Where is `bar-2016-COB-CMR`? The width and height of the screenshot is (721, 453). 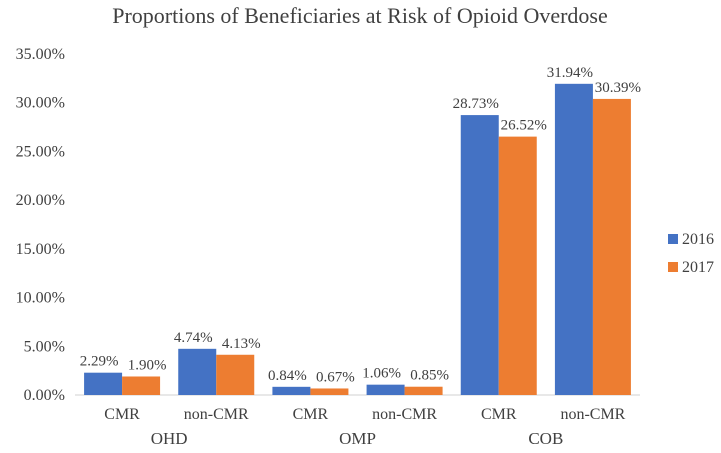
bar-2016-COB-CMR is located at coordinates (479, 255).